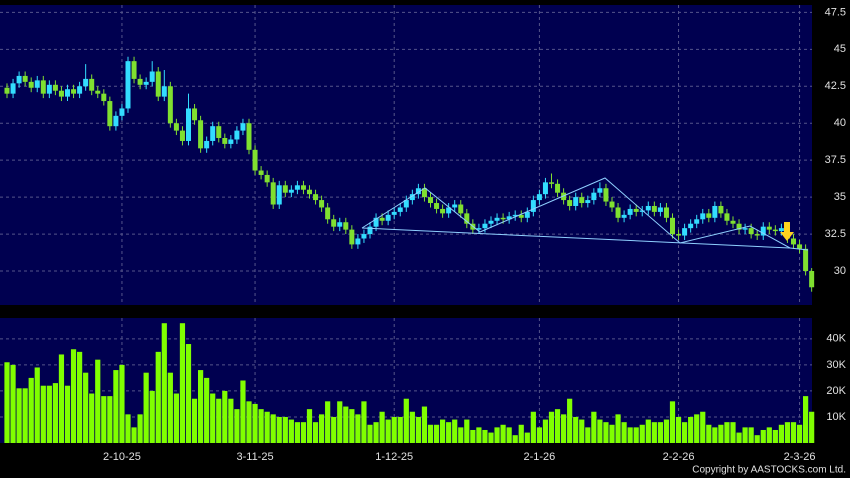 The image size is (850, 478). Describe the element at coordinates (394, 457) in the screenshot. I see `x-tick-label: 1-12-25` at that location.